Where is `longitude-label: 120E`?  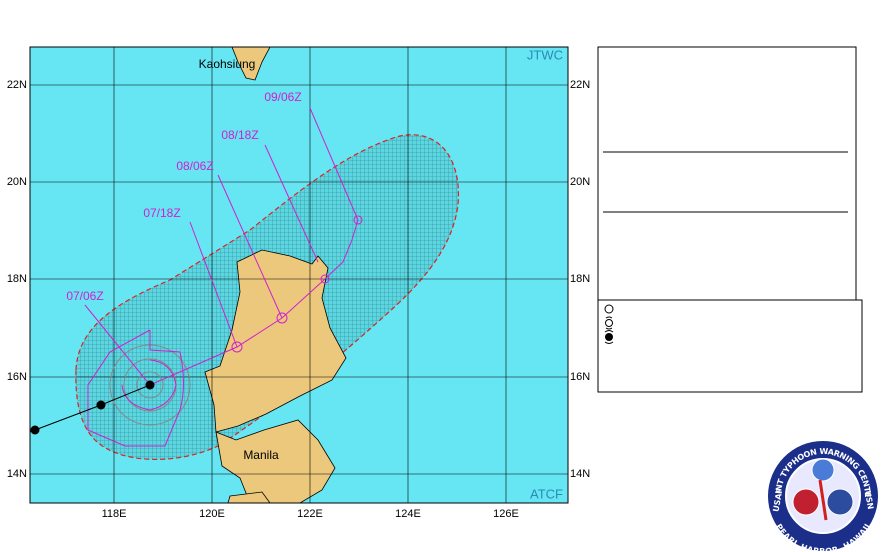
longitude-label: 120E is located at coordinates (212, 514).